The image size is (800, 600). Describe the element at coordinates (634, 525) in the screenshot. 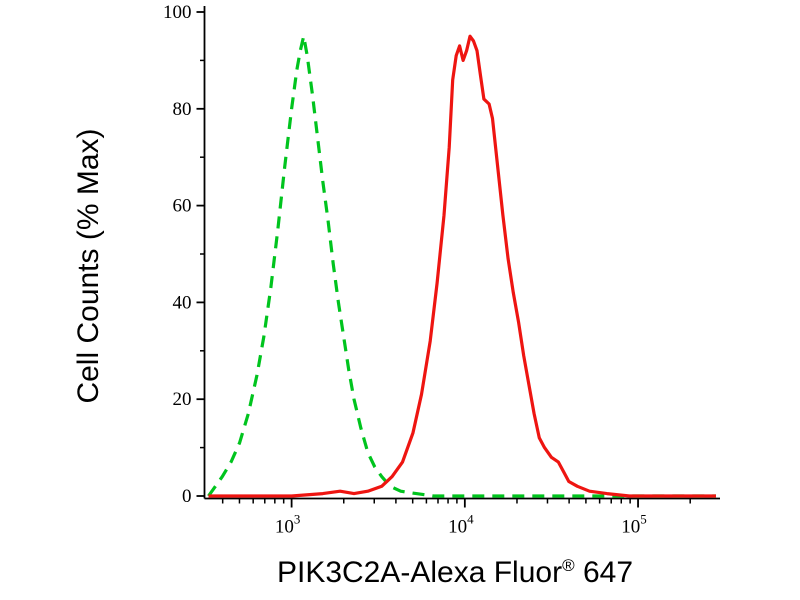

I see `x-tick-label: 10⁵` at that location.